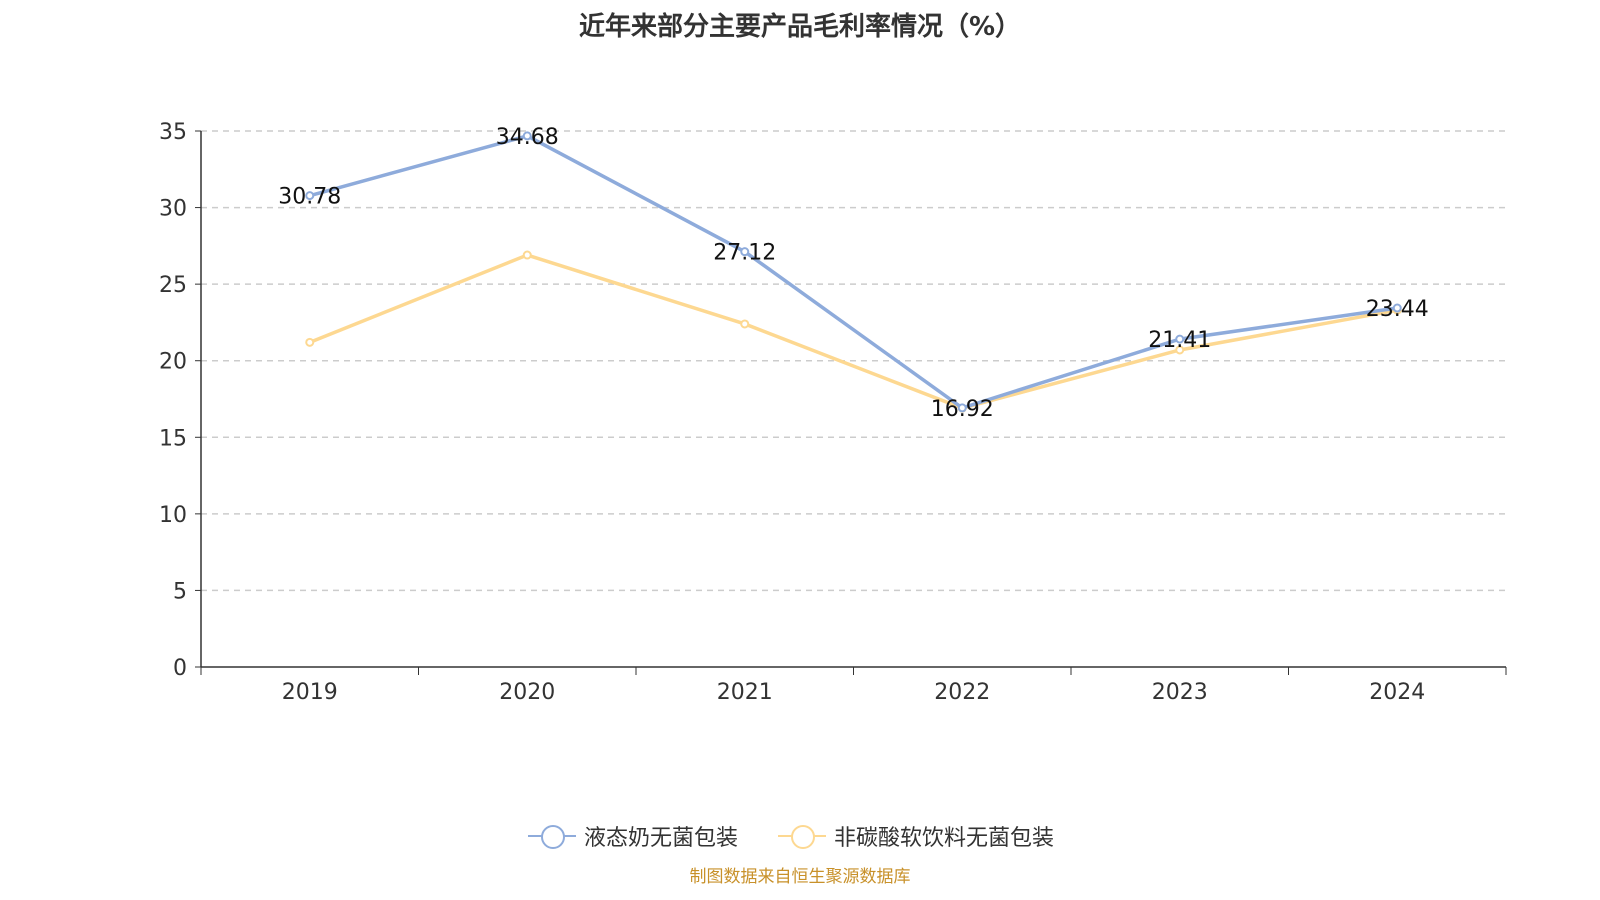  I want to click on y-tick-label: 25, so click(173, 285).